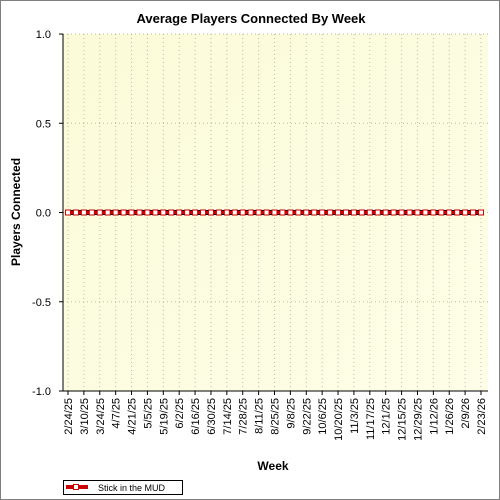  Describe the element at coordinates (291, 413) in the screenshot. I see `x-tick-label: 9/8/25` at that location.